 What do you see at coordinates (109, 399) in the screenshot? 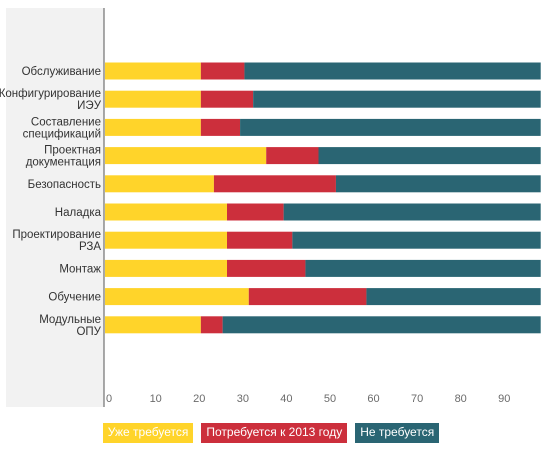
I see `x-tick-label-0: 0` at bounding box center [109, 399].